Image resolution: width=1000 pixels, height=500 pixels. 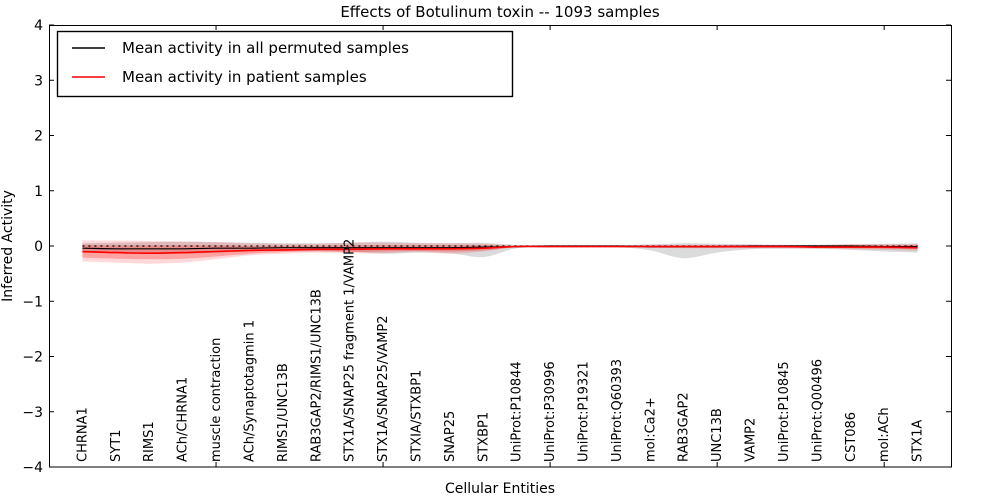 I want to click on x-category-label: mol:ACh, so click(x=884, y=434).